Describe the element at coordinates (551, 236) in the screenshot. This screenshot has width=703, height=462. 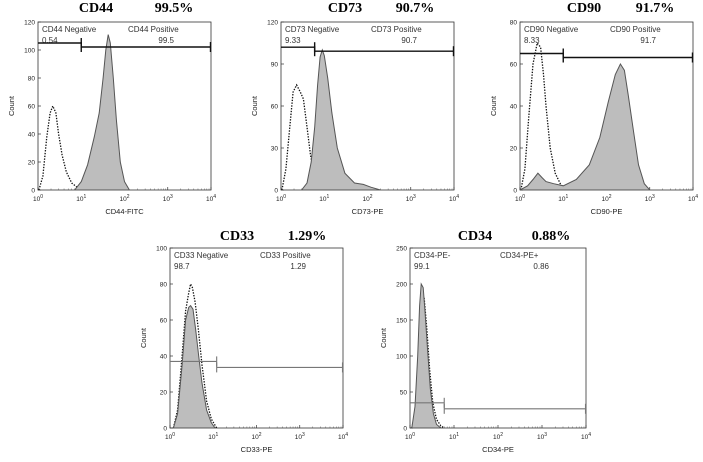
I see `positive-percent: 0.88%` at that location.